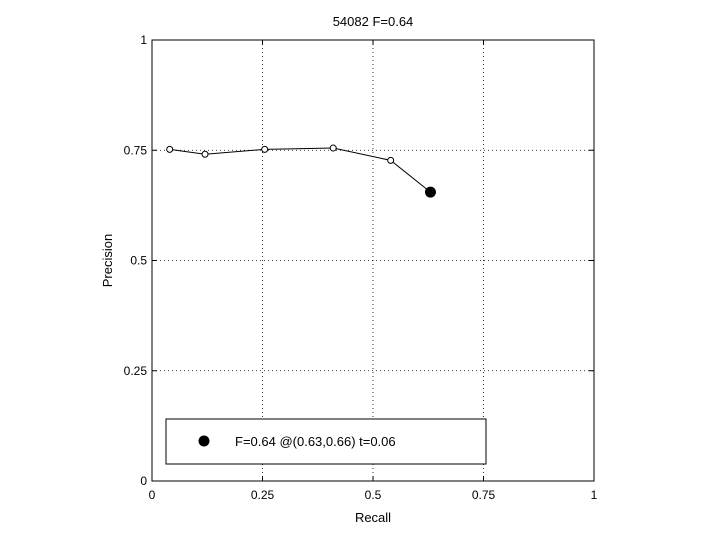  I want to click on data-series, so click(301, 171).